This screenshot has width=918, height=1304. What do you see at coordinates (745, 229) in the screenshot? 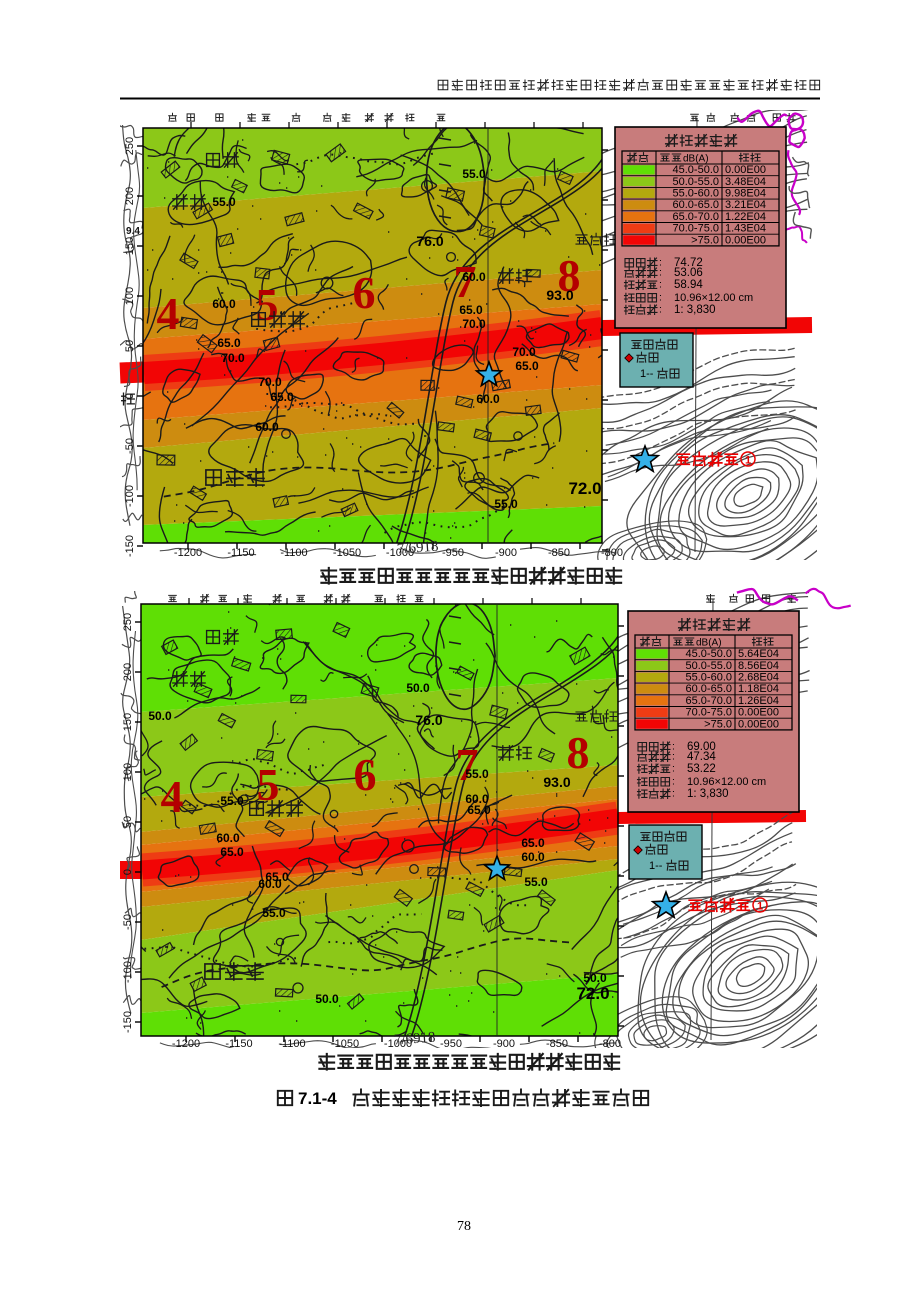
I see `svg-text: 1.43E04` at bounding box center [745, 229].